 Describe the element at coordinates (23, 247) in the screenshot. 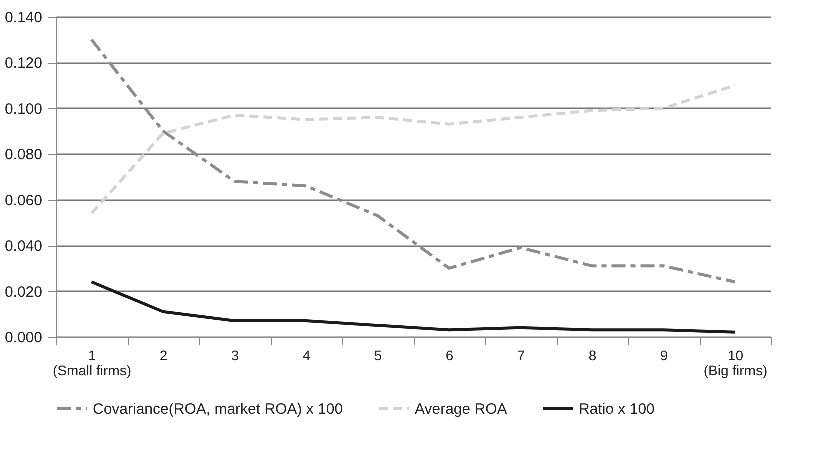

I see `y-tick-label: 0.040` at that location.